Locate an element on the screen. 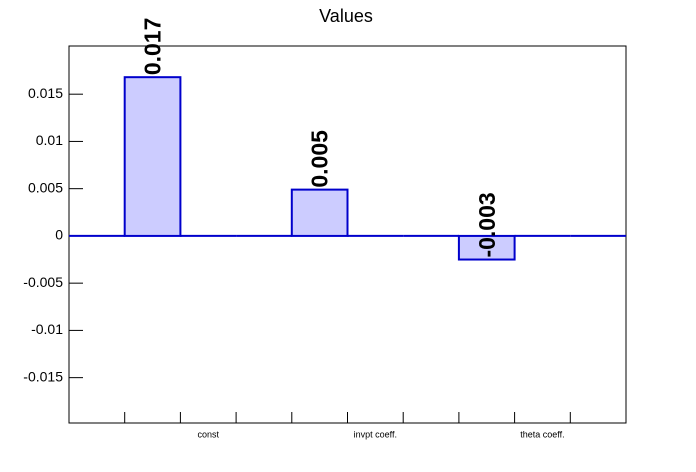  data-label: 0.017 is located at coordinates (153, 47).